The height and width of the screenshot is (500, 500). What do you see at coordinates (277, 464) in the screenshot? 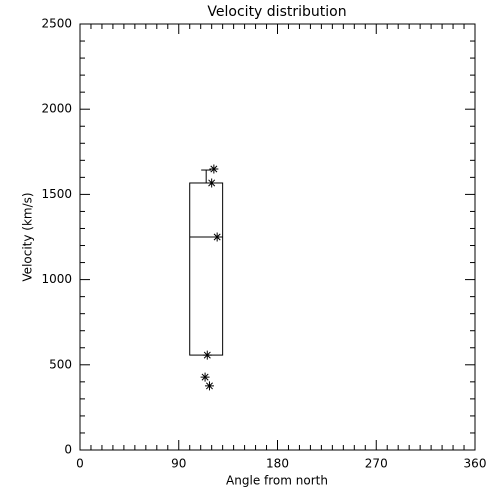
I see `x-tick-label: 180` at bounding box center [277, 464].